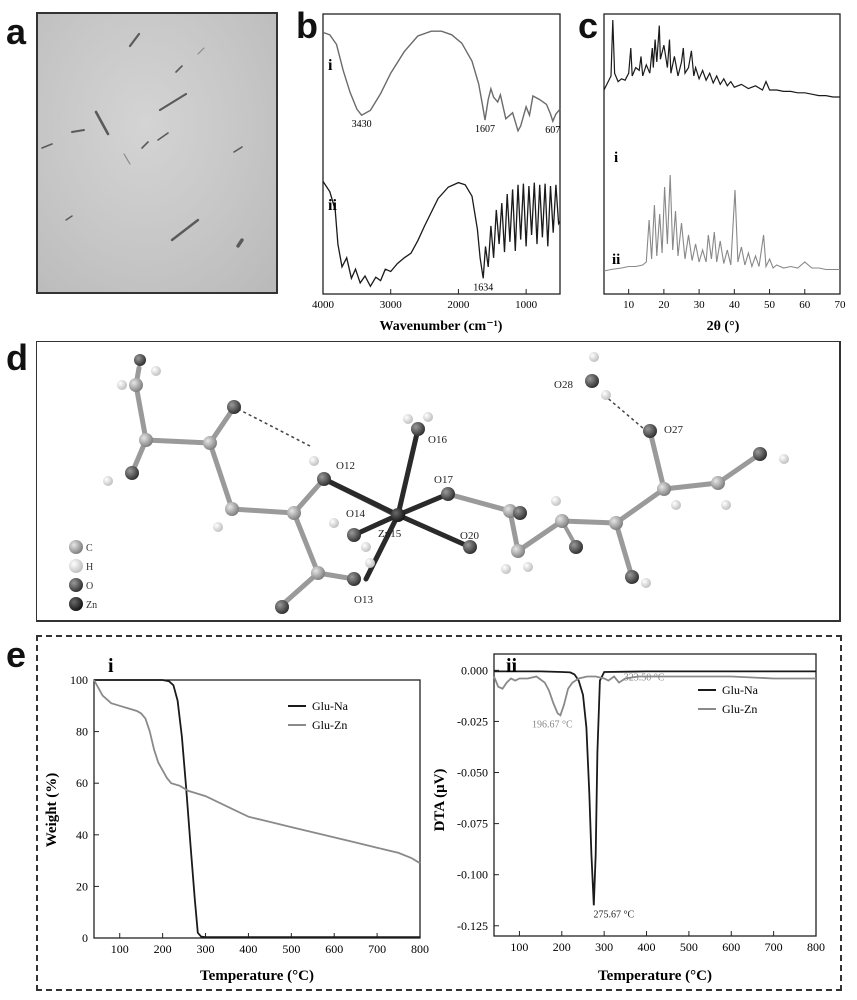  Describe the element at coordinates (79, 680) in the screenshot. I see `tga-y-tick-label: 100` at that location.